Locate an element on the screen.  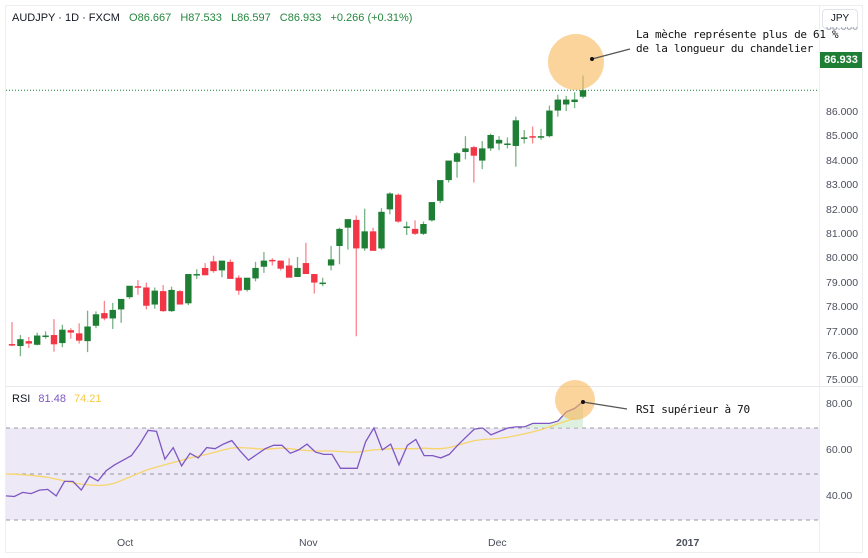
price-axis-label: 76.000 is located at coordinates (842, 356).